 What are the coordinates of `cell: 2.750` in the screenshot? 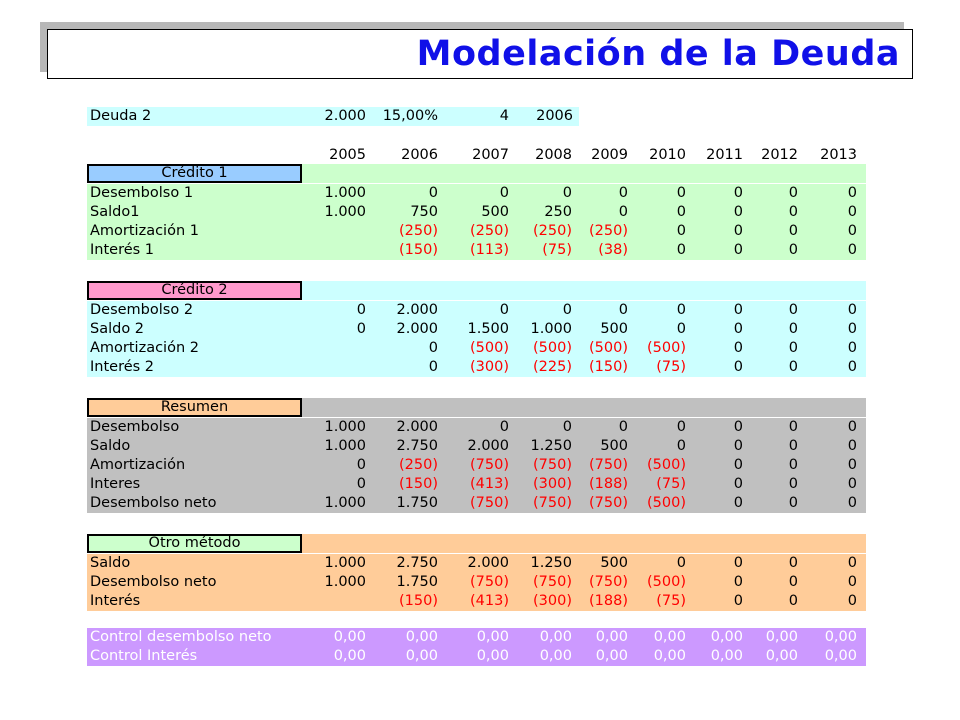 It's located at (417, 563).